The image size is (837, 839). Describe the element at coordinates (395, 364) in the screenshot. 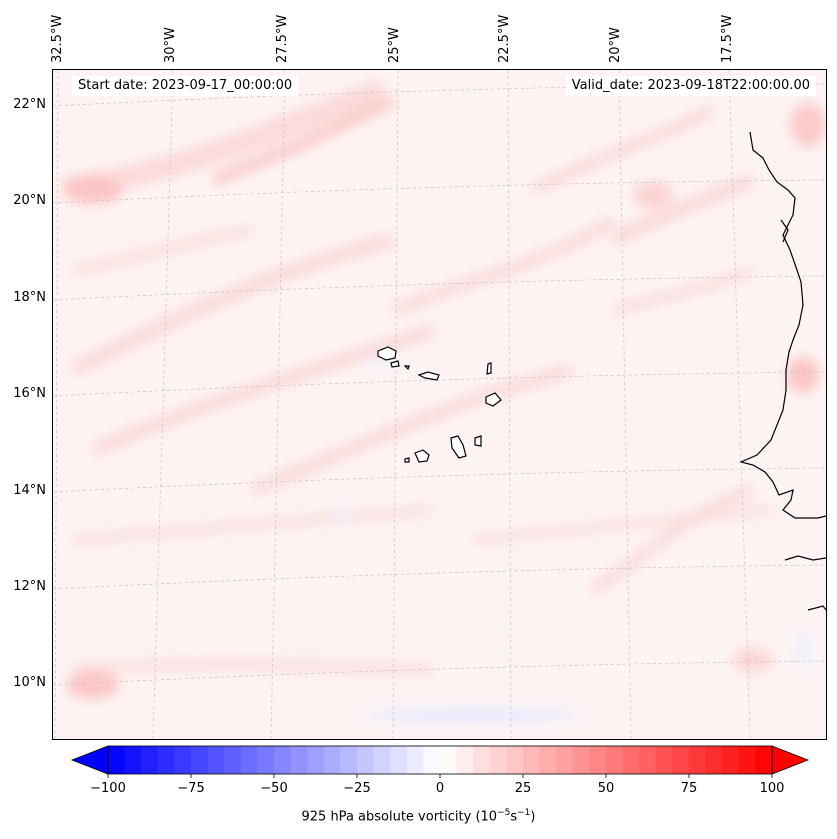

I see `island-sao-vicente` at that location.